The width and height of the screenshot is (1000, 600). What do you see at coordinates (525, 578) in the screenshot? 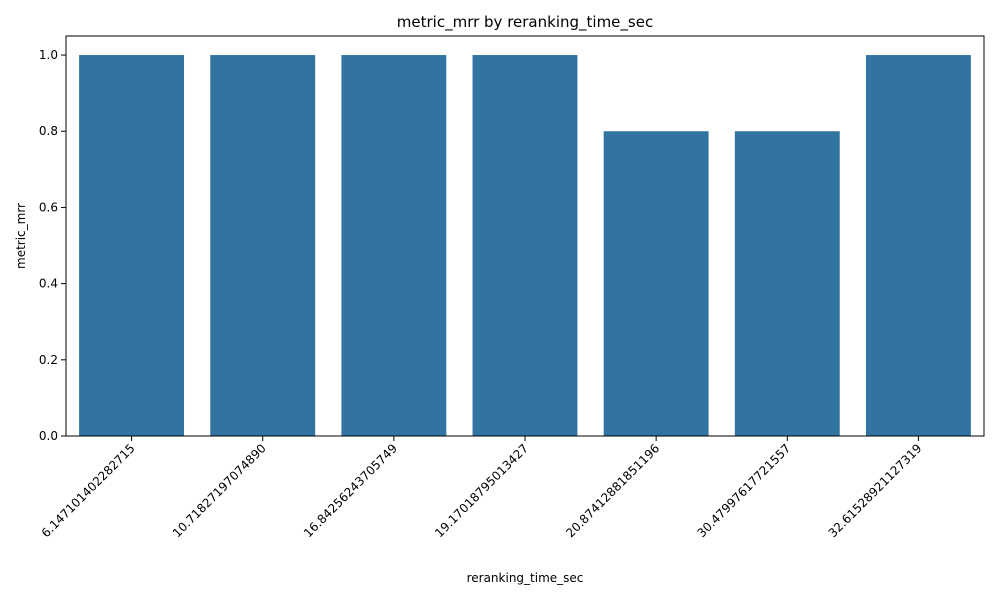
I see `x-axis-label: reranking_time_sec` at bounding box center [525, 578].